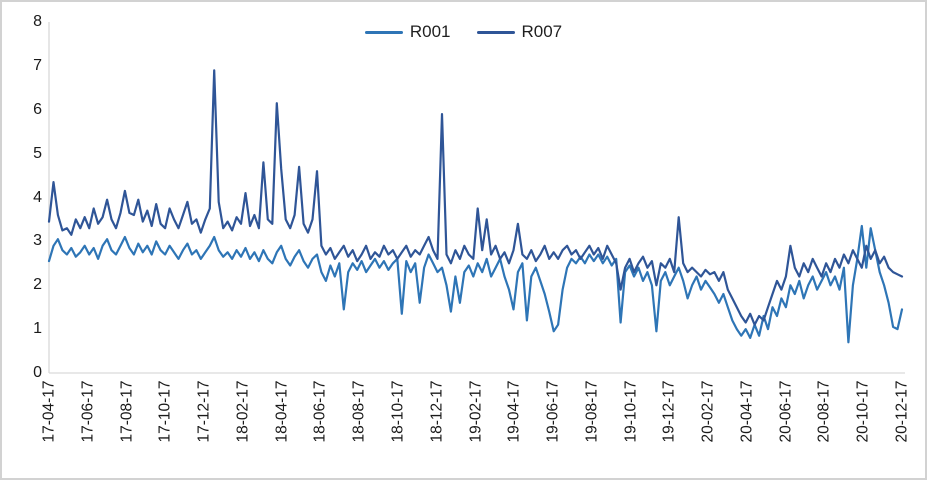 The height and width of the screenshot is (480, 927). Describe the element at coordinates (747, 411) in the screenshot. I see `x-axis-label: 20-04-17` at that location.